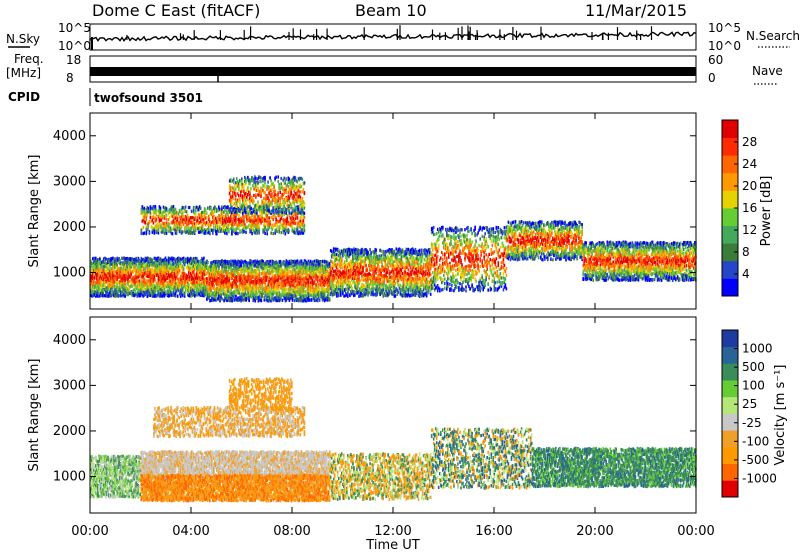 This screenshot has width=800, height=554. I want to click on nsearch-label: N.Search, so click(773, 36).